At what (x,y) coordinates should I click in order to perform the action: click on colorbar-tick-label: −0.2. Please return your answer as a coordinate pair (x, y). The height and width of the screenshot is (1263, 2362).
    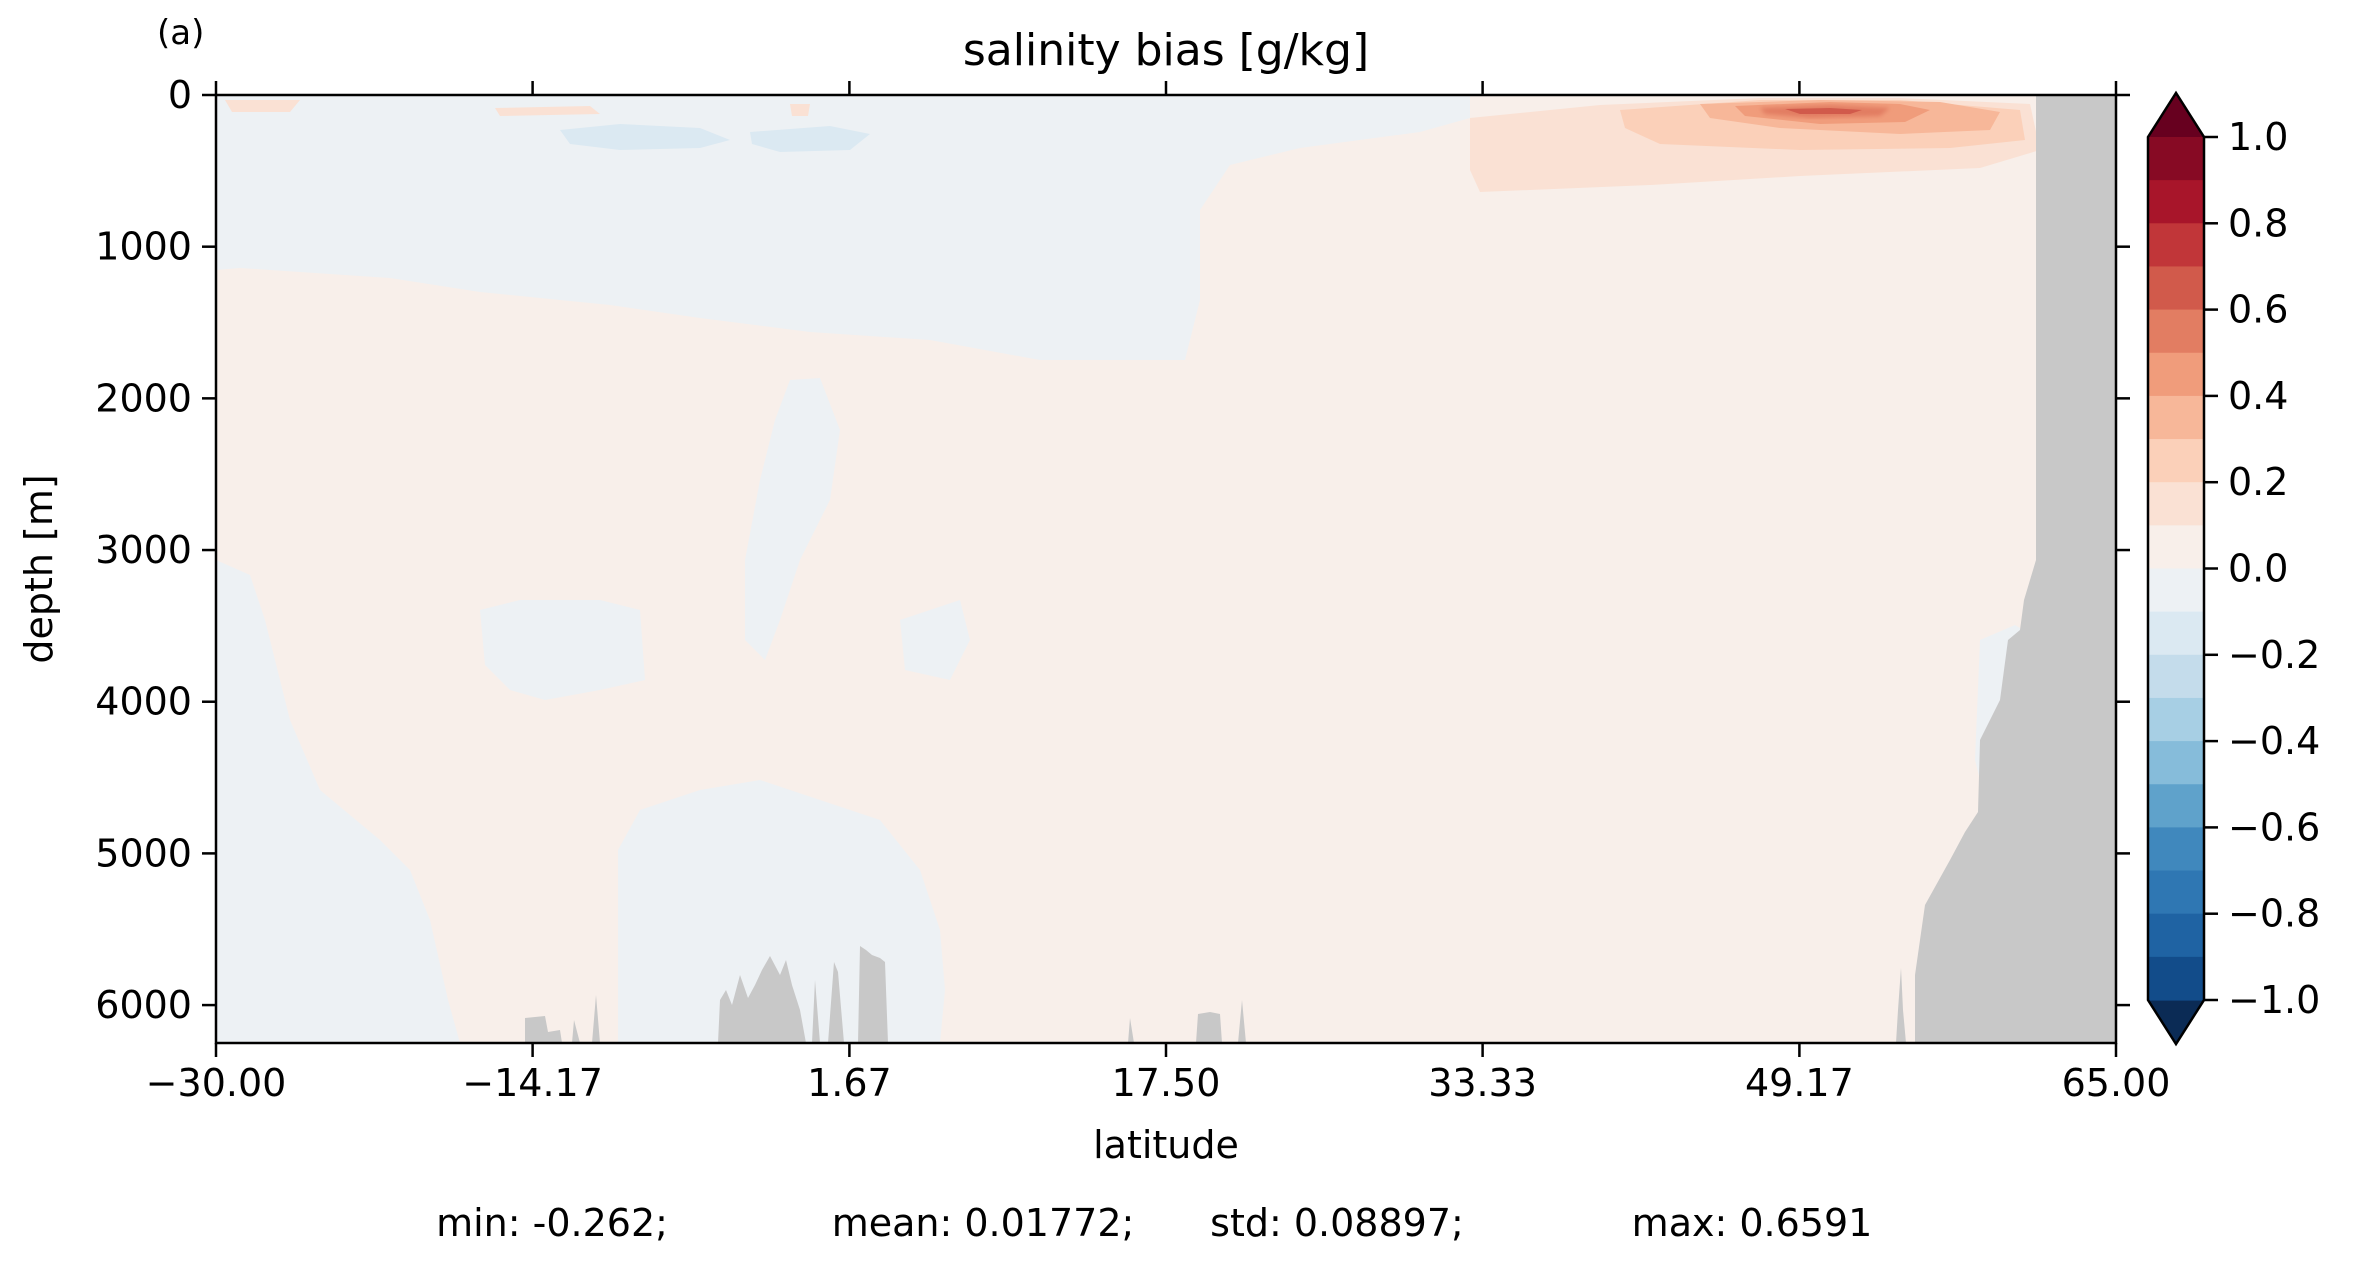
    Looking at the image, I should click on (2274, 655).